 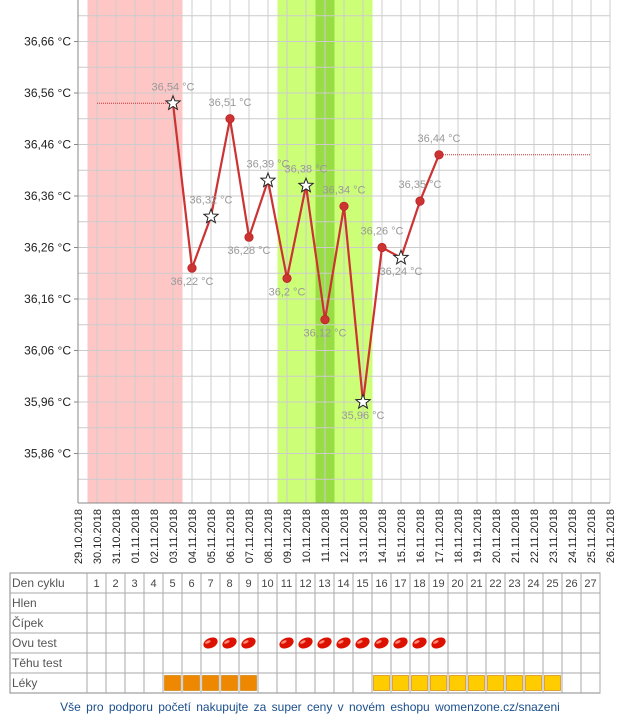 What do you see at coordinates (381, 584) in the screenshot?
I see `cycle-day-number: 16` at bounding box center [381, 584].